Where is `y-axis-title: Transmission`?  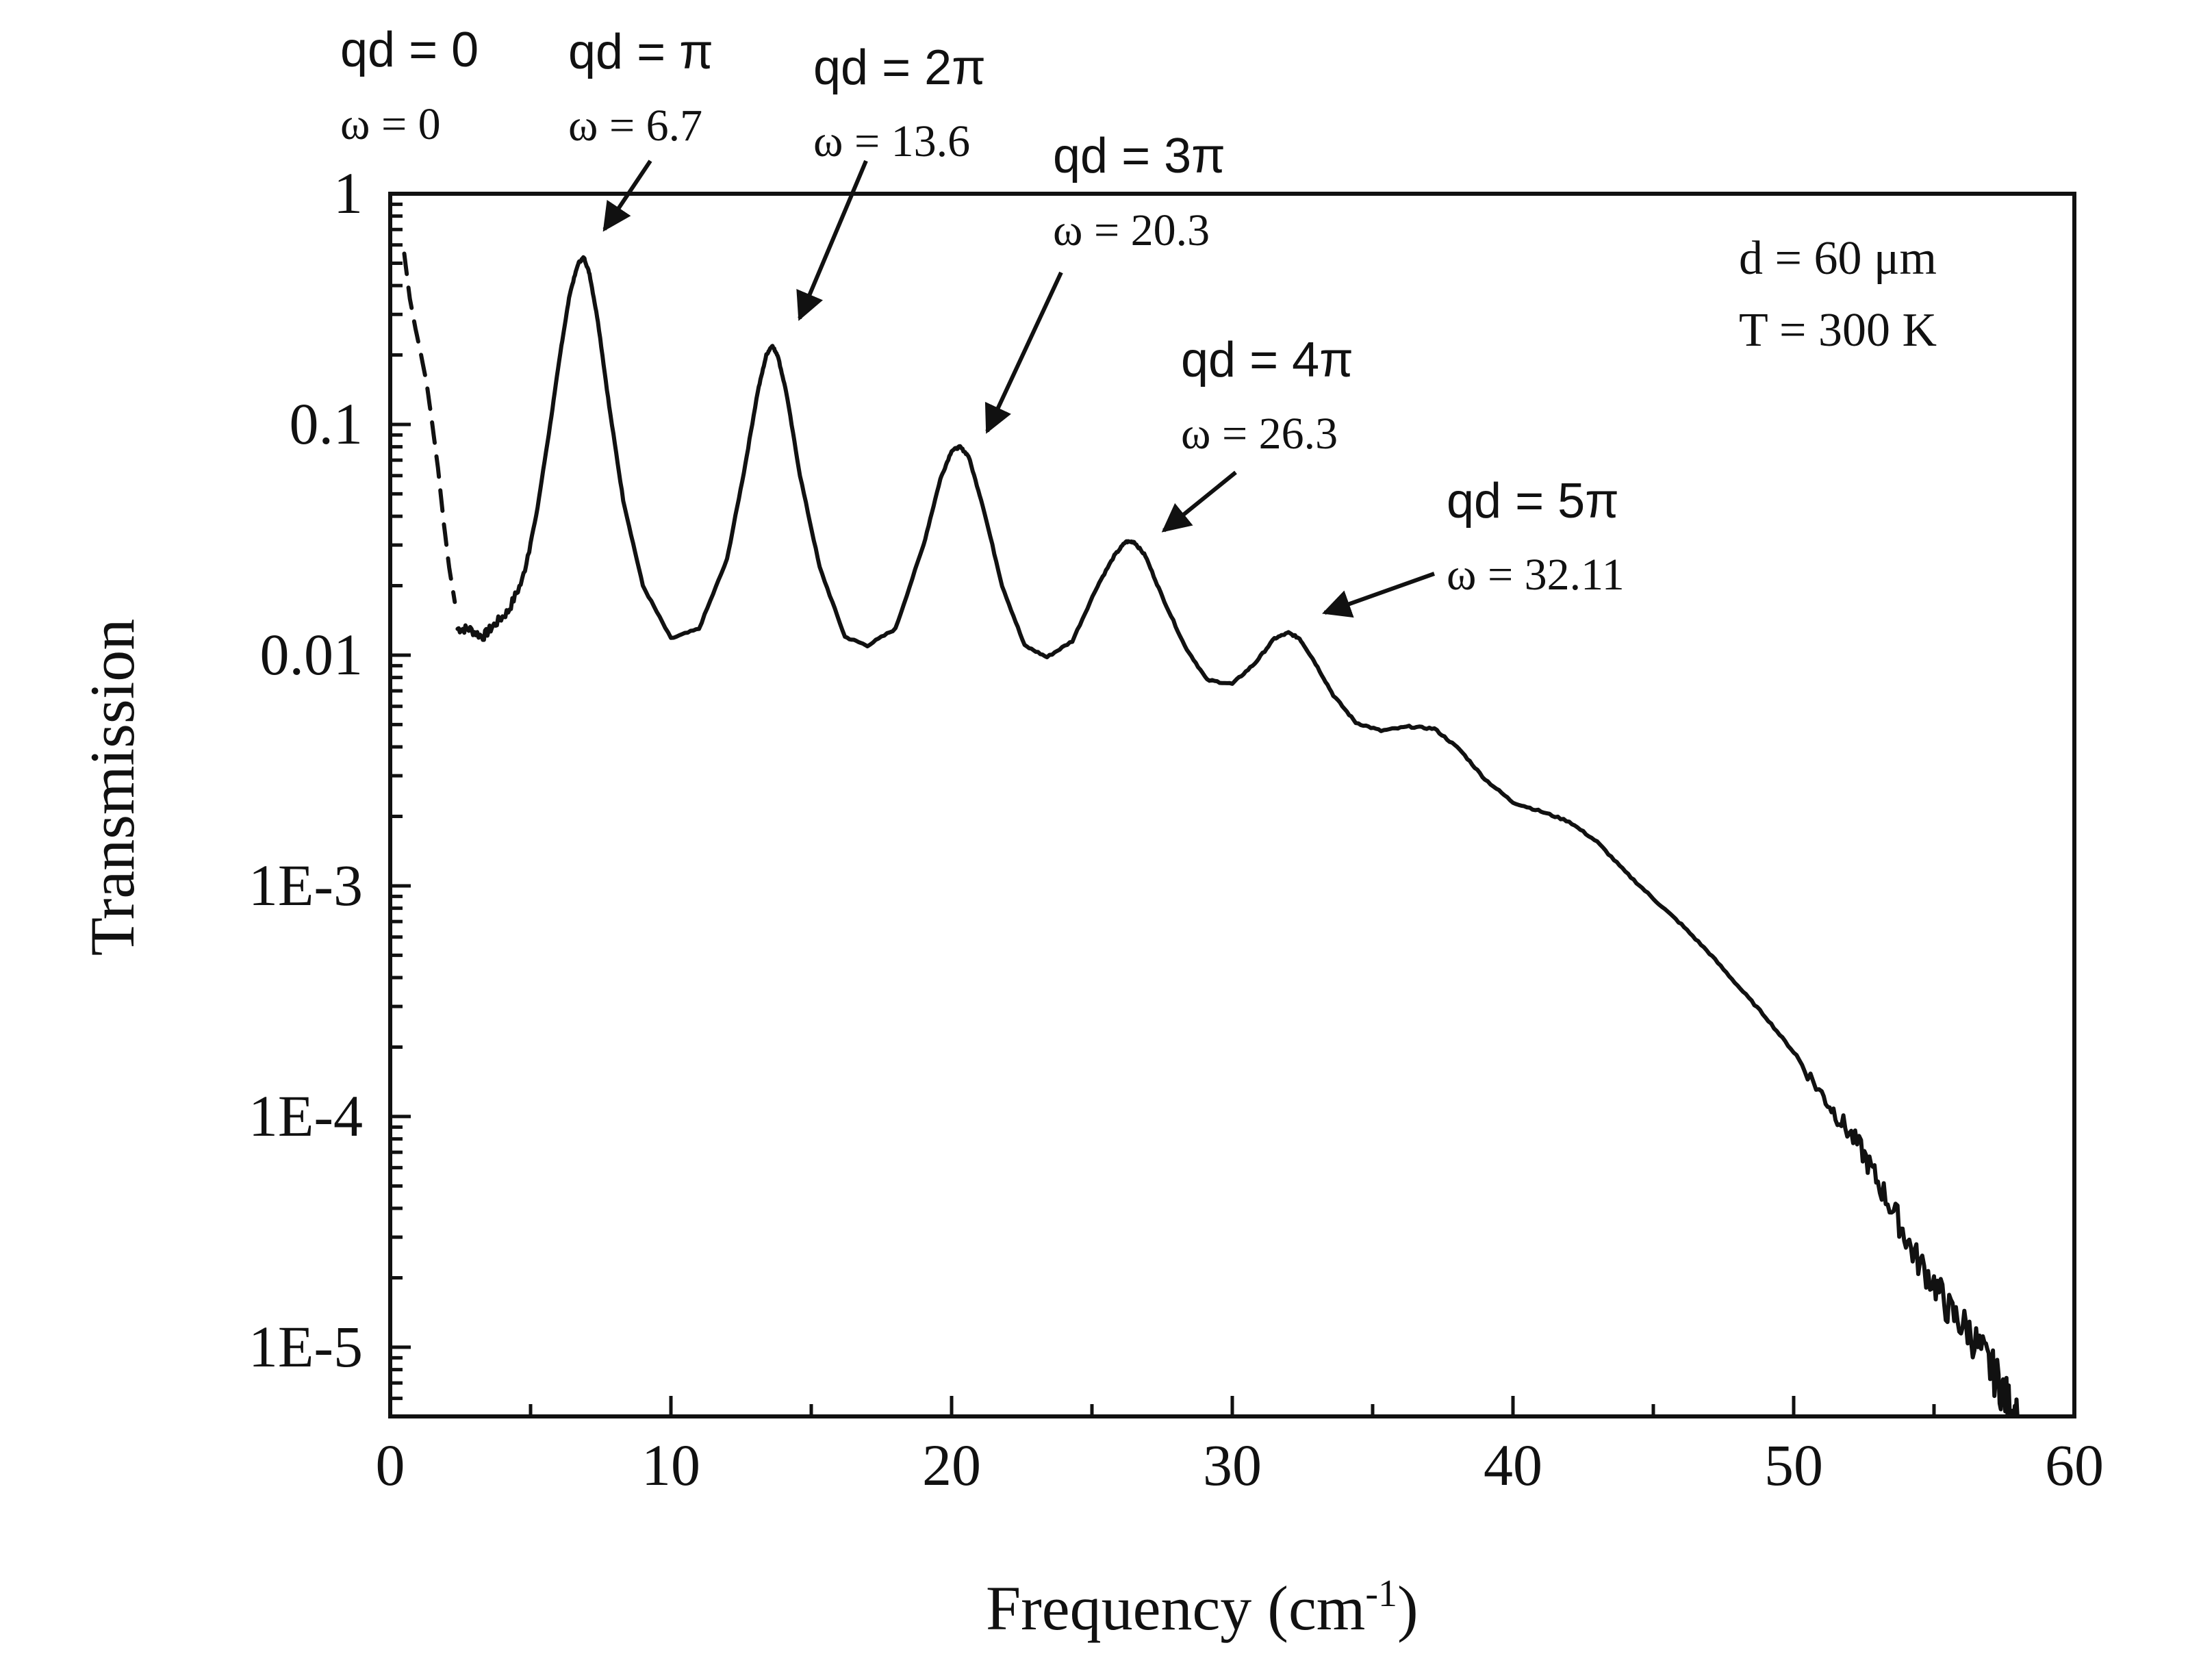 y-axis-title: Transmission is located at coordinates (112, 787).